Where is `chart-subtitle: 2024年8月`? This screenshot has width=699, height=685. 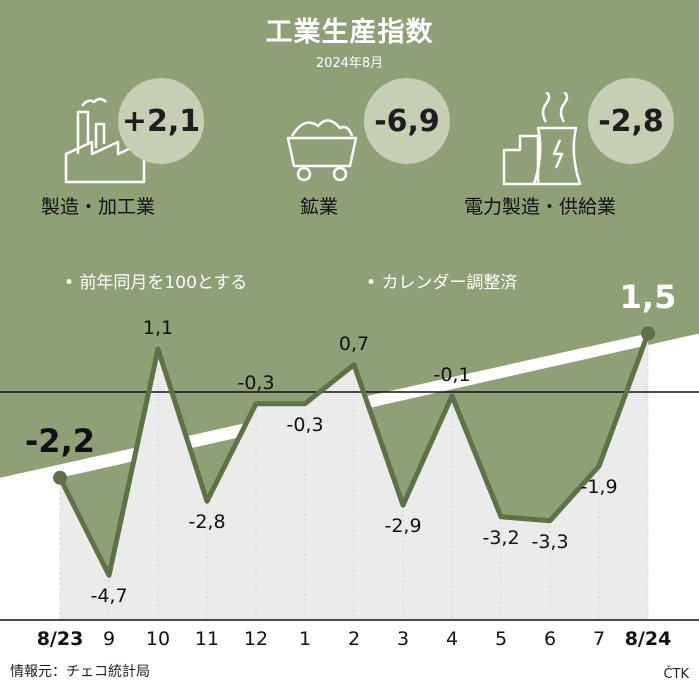
chart-subtitle: 2024年8月 is located at coordinates (349, 63).